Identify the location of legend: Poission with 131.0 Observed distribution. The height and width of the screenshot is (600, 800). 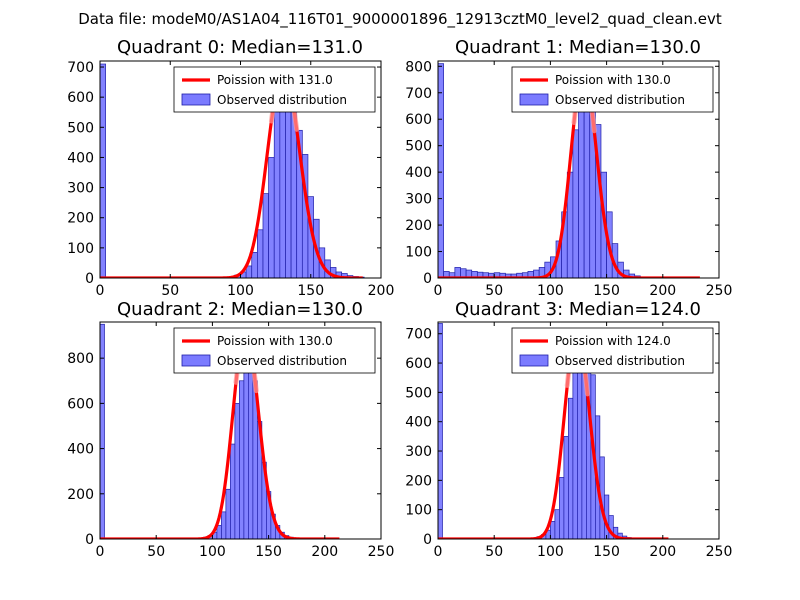
(274, 89).